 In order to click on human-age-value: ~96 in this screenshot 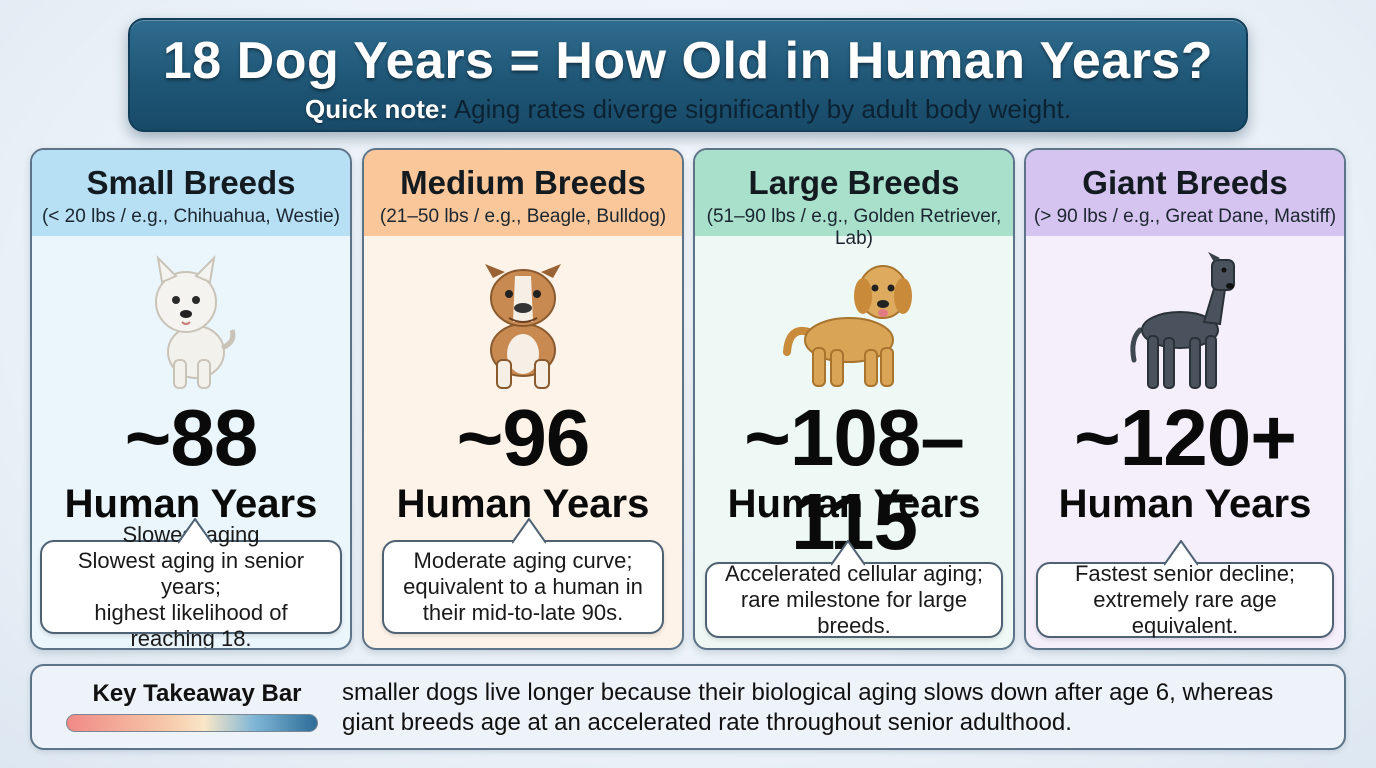, I will do `click(523, 437)`.